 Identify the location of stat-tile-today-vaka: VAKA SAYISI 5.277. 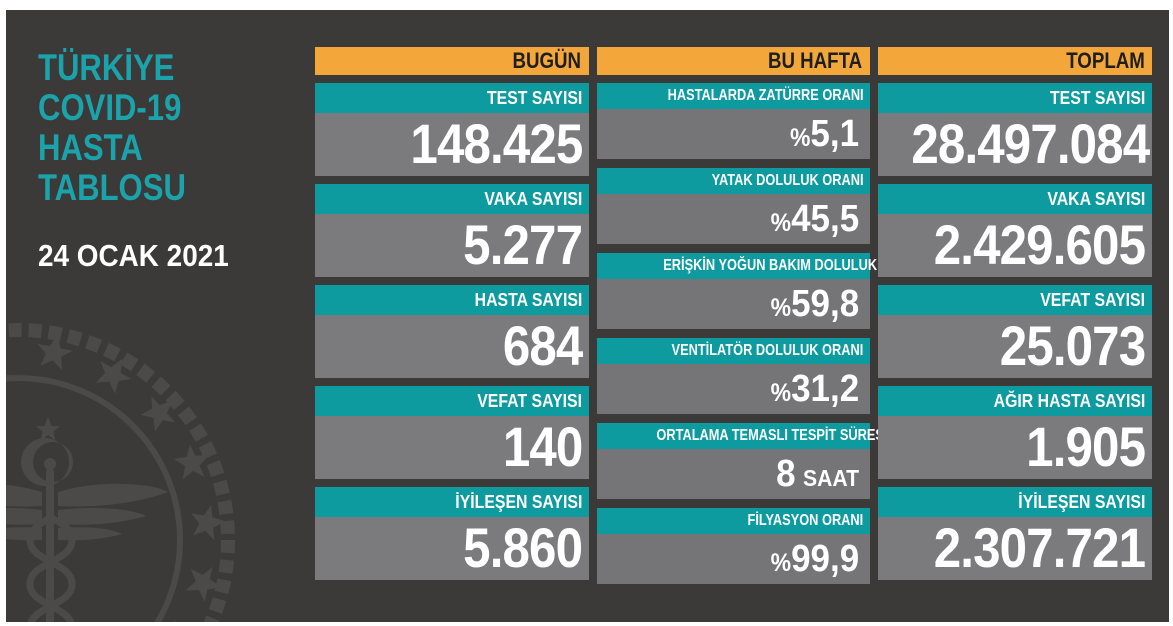
(452, 230).